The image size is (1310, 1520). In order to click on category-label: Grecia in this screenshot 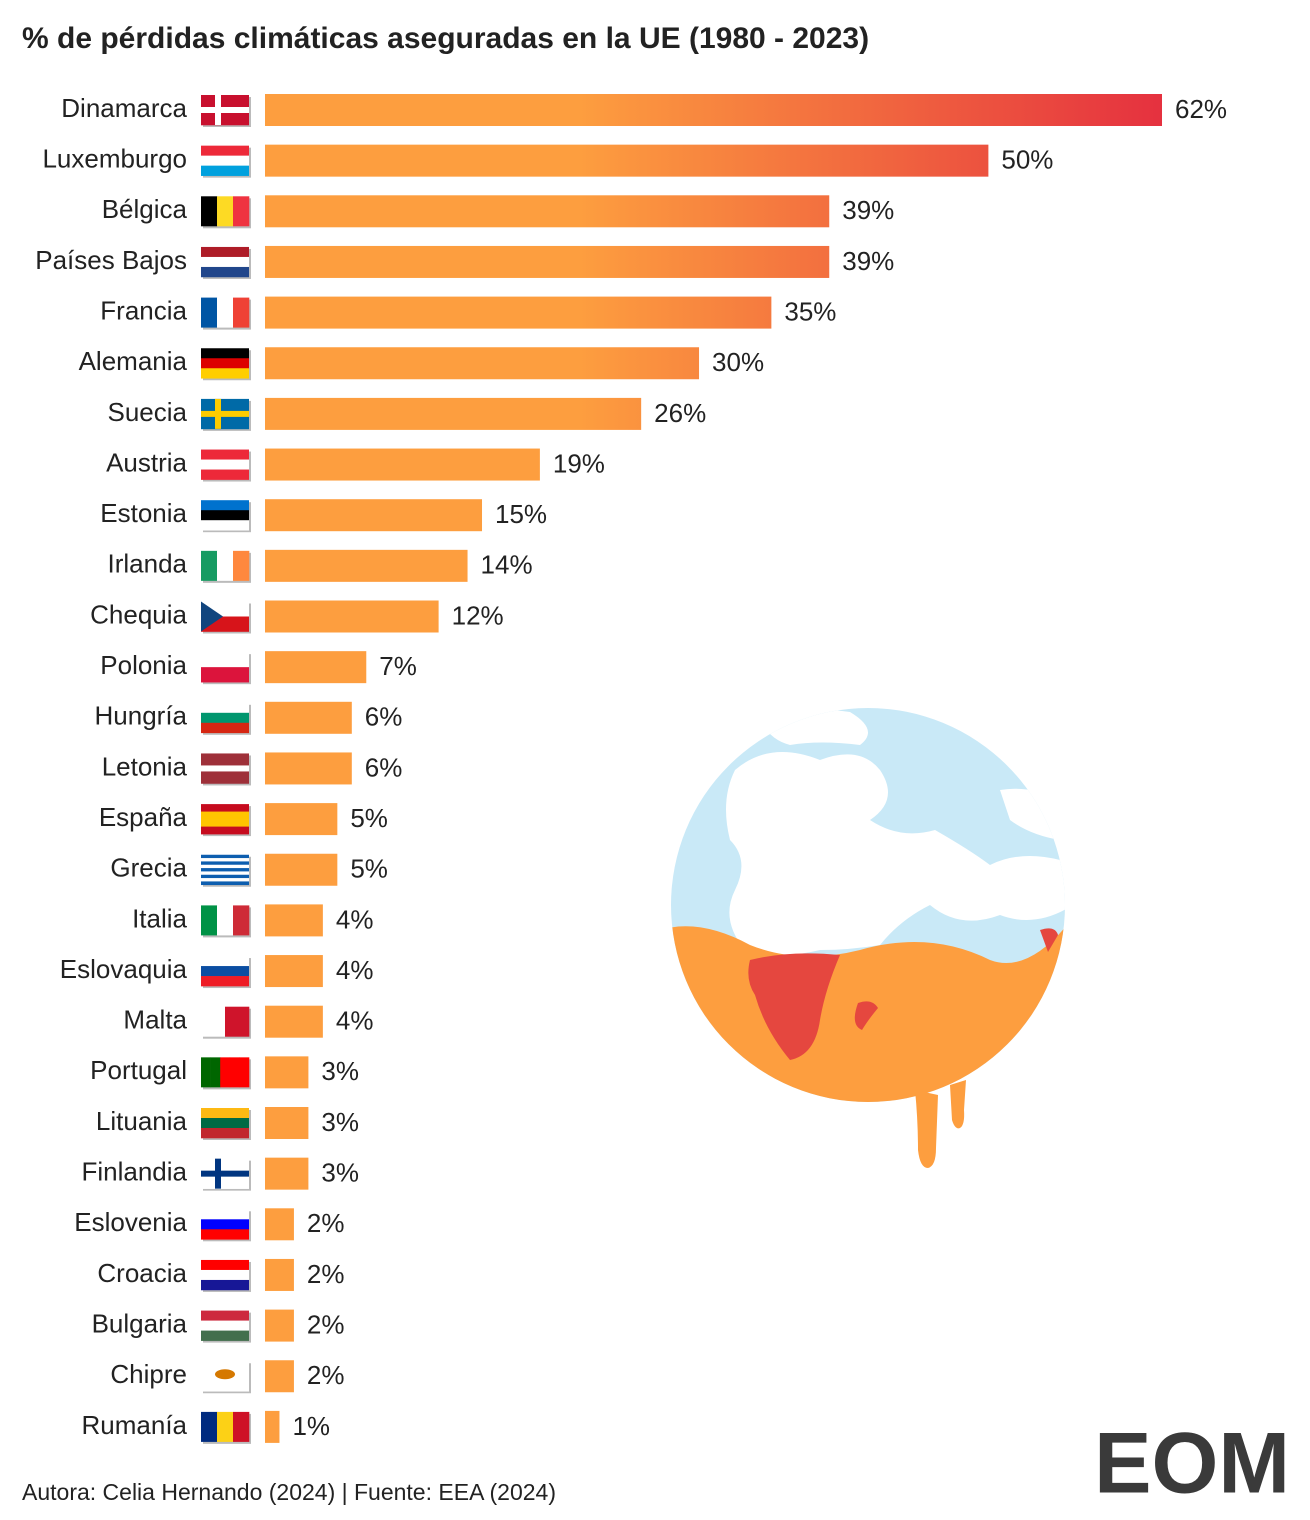, I will do `click(148, 868)`.